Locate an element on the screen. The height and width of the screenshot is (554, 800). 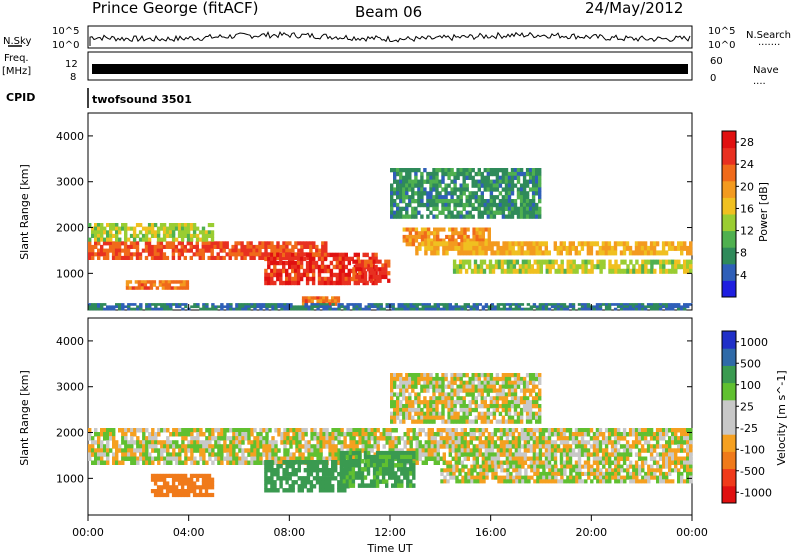
beam-title: Beam 06 is located at coordinates (388, 12).